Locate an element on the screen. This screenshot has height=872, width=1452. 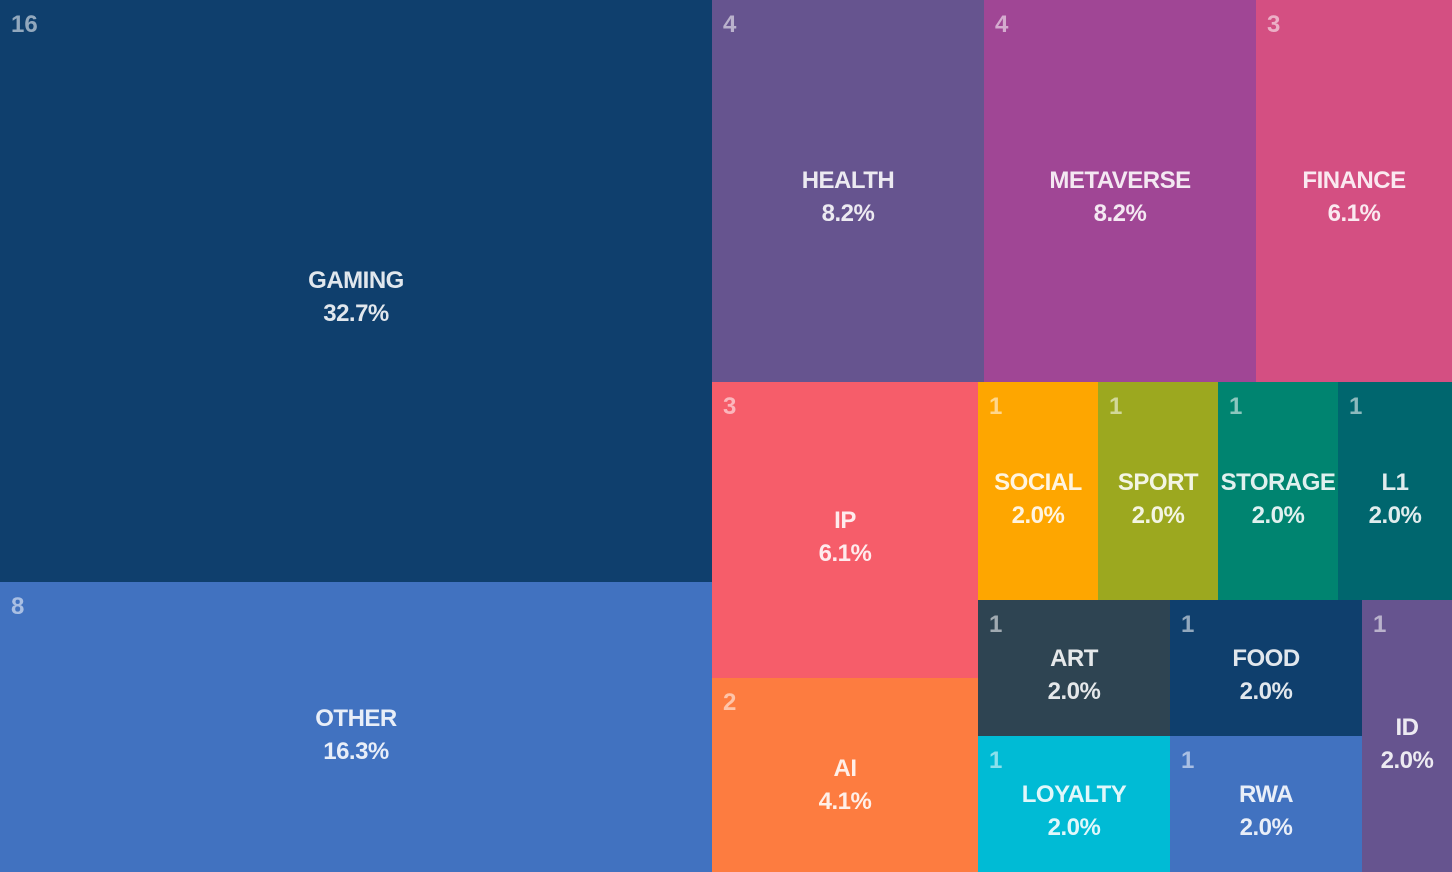
treemap-tile-food: 1 FOOD 2.0% is located at coordinates (1266, 668).